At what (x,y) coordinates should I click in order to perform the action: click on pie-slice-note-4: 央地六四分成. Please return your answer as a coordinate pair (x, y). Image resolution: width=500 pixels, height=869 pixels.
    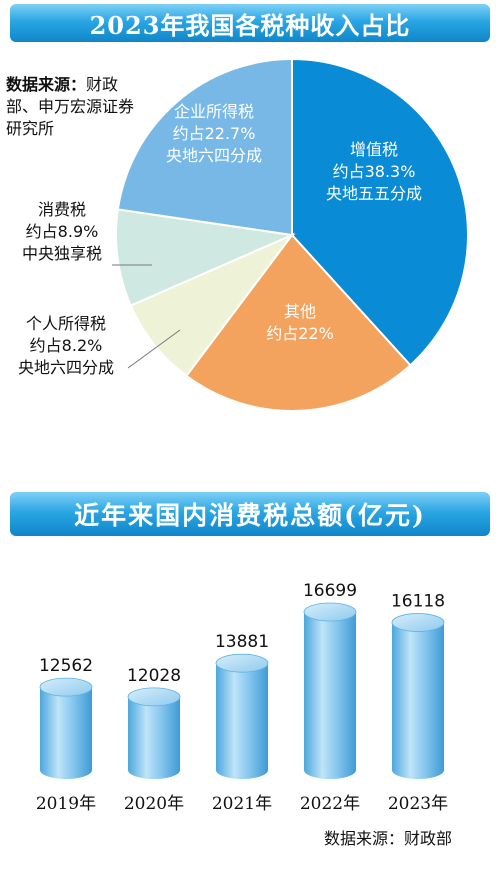
    Looking at the image, I should click on (213, 155).